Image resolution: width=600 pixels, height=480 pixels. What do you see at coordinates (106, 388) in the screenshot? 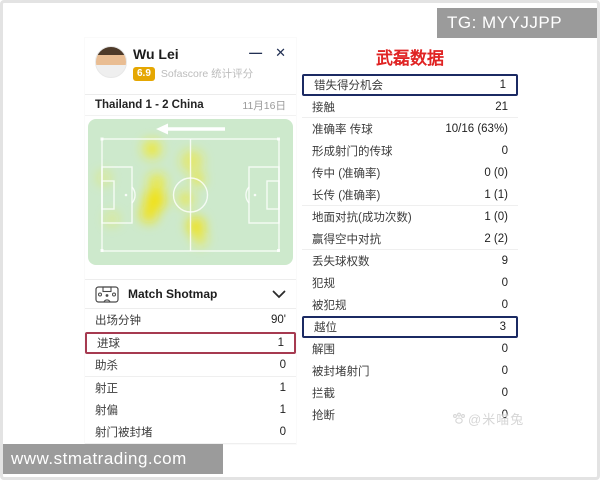
I see `stat-label: 射正` at bounding box center [106, 388].